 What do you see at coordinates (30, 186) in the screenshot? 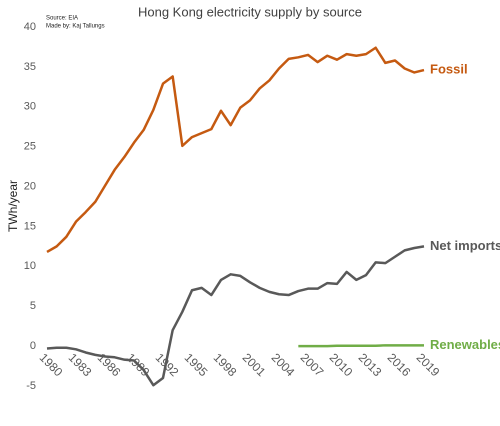
I see `y-tick-label: 20` at bounding box center [30, 186].